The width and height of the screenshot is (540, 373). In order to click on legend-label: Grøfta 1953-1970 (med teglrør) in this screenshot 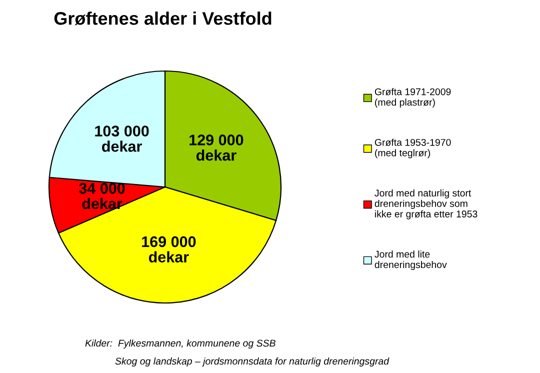, I will do `click(412, 148)`.